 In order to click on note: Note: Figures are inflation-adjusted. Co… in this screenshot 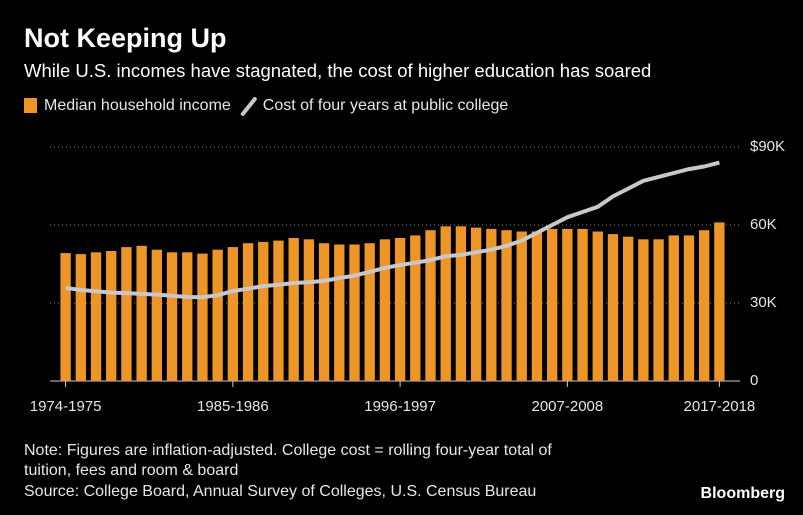, I will do `click(288, 450)`.